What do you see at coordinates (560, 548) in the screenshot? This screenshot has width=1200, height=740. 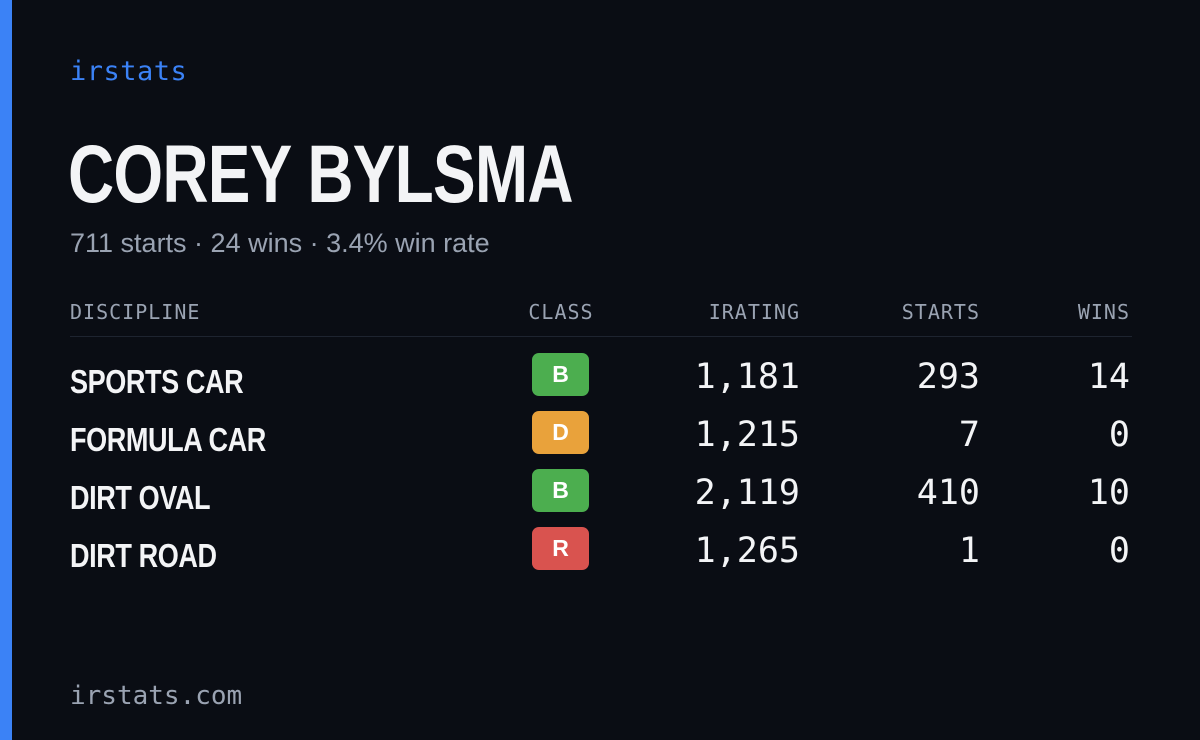 I see `class-badge: R` at bounding box center [560, 548].